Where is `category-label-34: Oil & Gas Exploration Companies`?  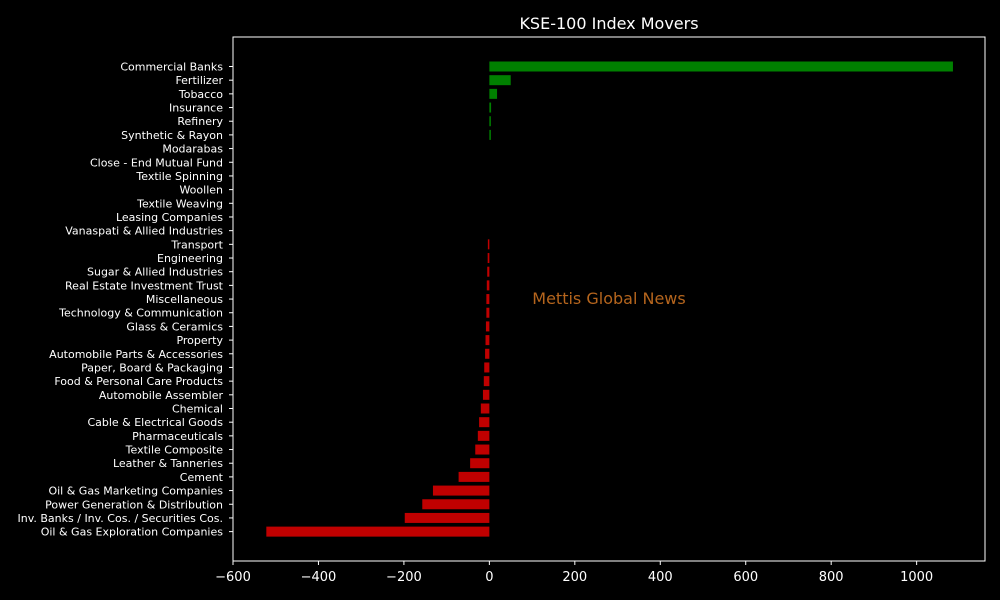 category-label-34: Oil & Gas Exploration Companies is located at coordinates (132, 532).